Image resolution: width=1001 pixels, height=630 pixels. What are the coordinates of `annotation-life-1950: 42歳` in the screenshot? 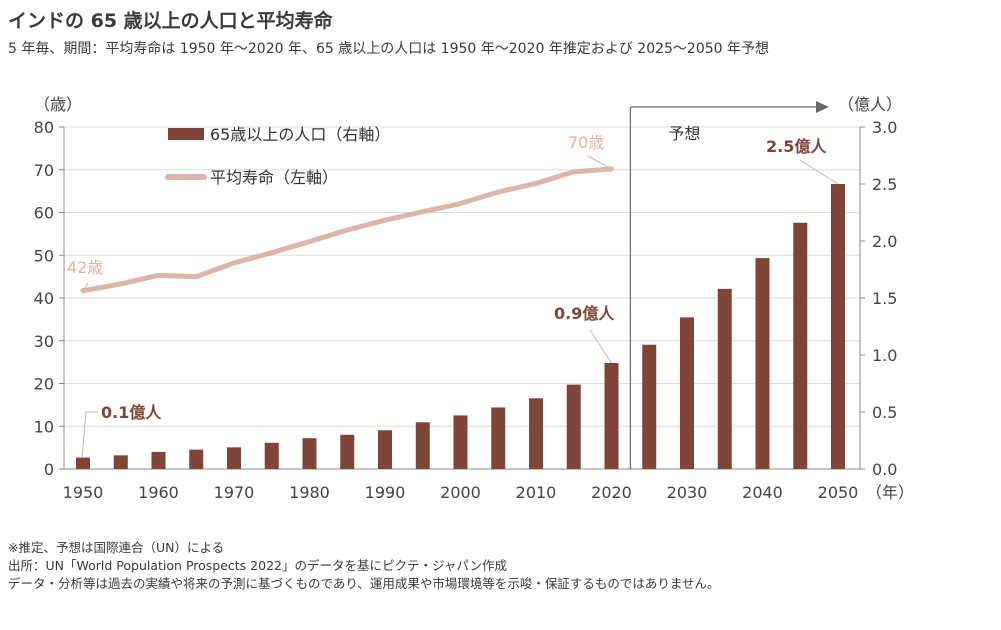 It's located at (85, 267).